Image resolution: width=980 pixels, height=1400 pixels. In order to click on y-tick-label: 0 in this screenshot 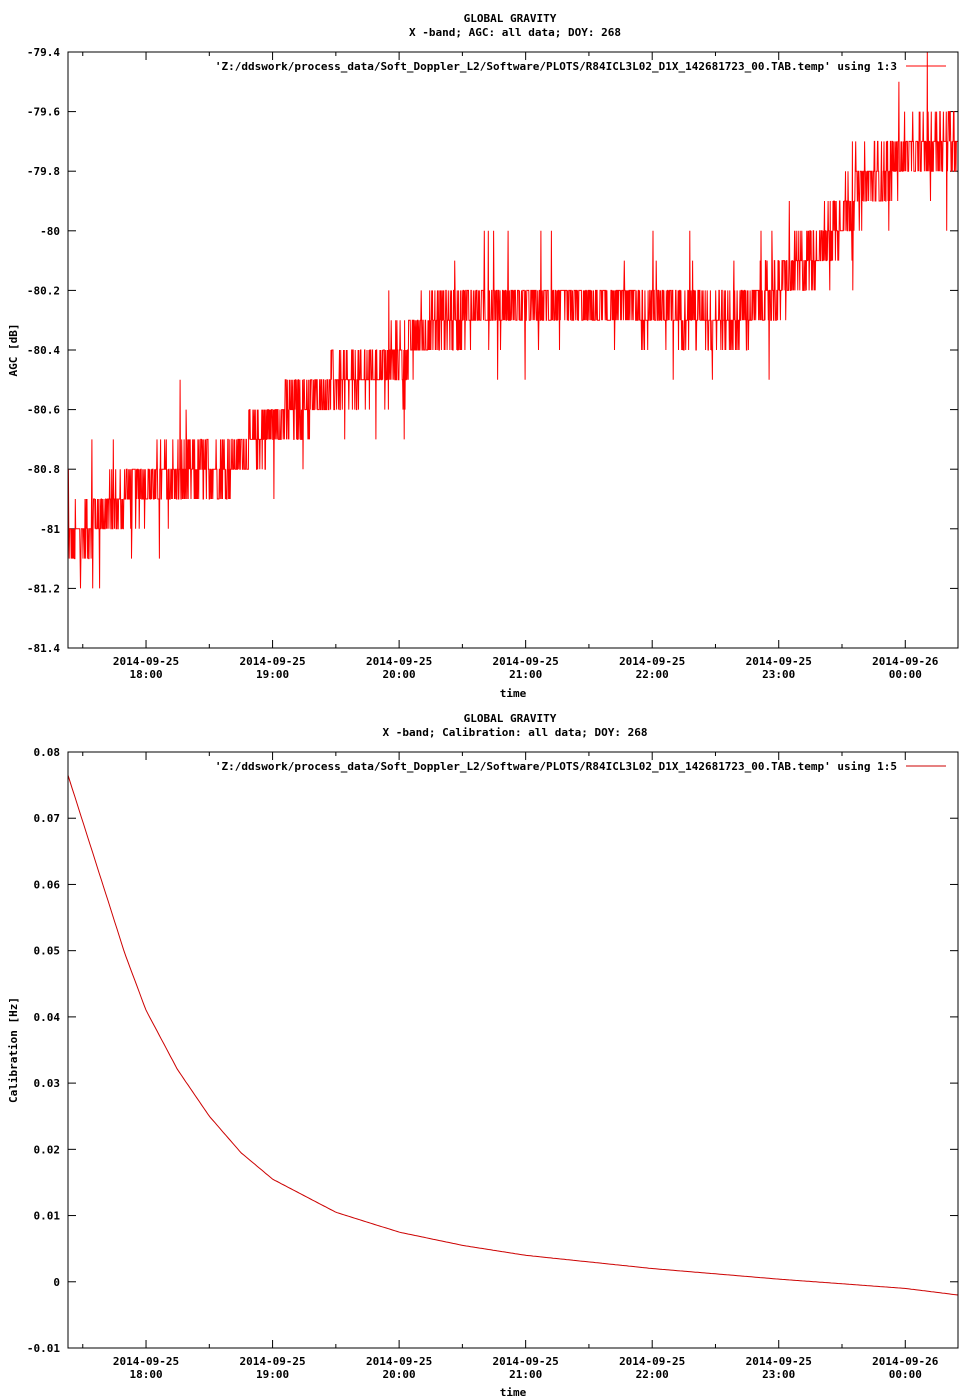, I will do `click(56, 1282)`.